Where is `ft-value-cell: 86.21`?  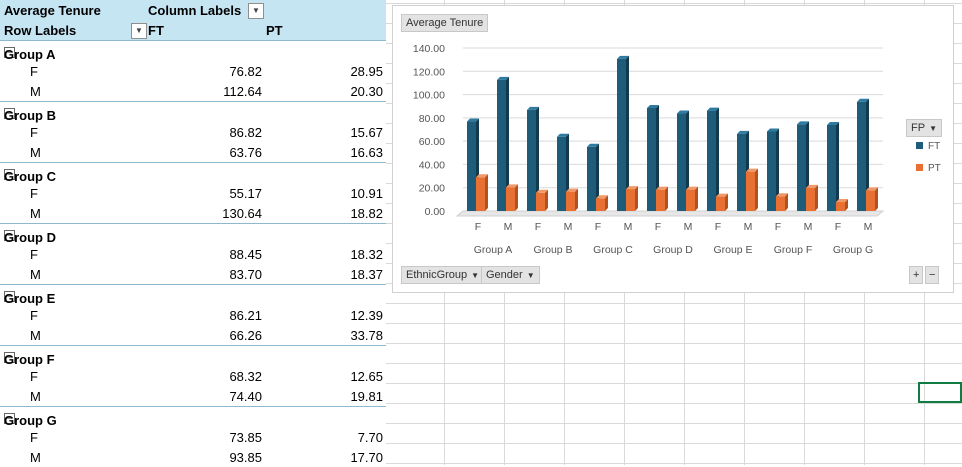 ft-value-cell: 86.21 is located at coordinates (245, 315).